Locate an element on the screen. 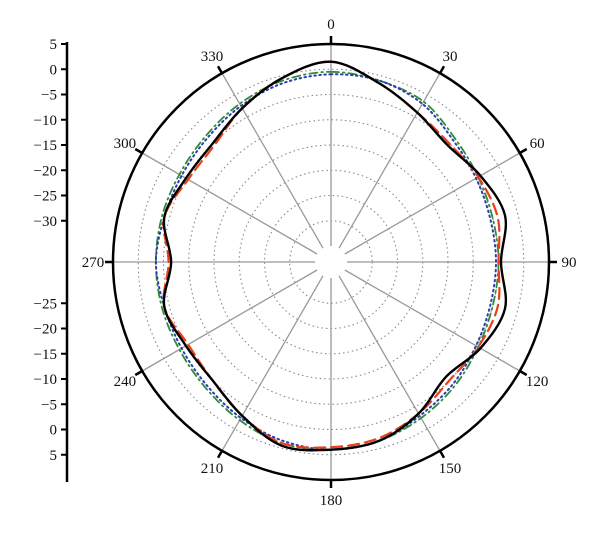  r-axis-label-4: −15 is located at coordinates (45, 146).